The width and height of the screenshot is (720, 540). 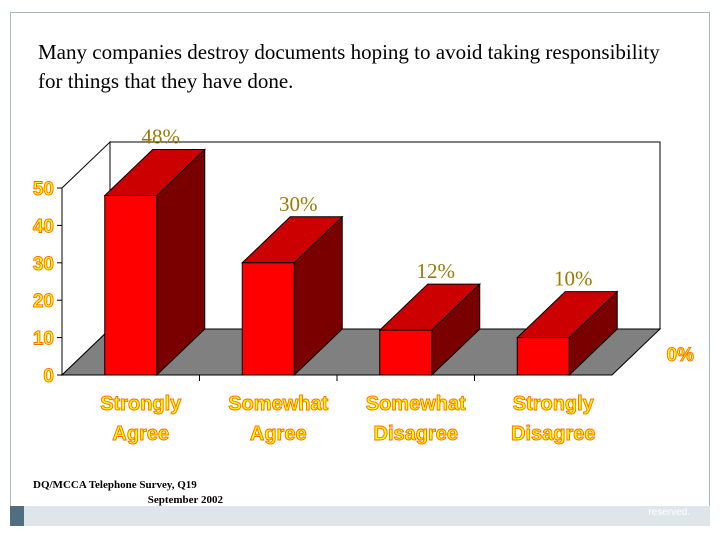 What do you see at coordinates (48, 376) in the screenshot?
I see `y-tick-label: 0` at bounding box center [48, 376].